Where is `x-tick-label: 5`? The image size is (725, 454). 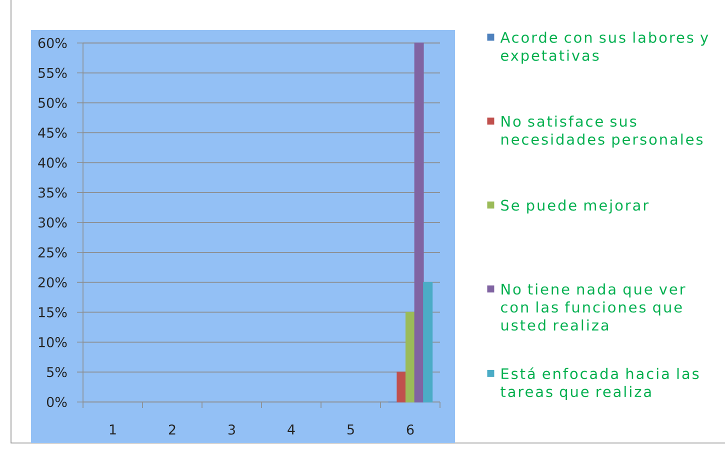
x-tick-label: 5 is located at coordinates (351, 429).